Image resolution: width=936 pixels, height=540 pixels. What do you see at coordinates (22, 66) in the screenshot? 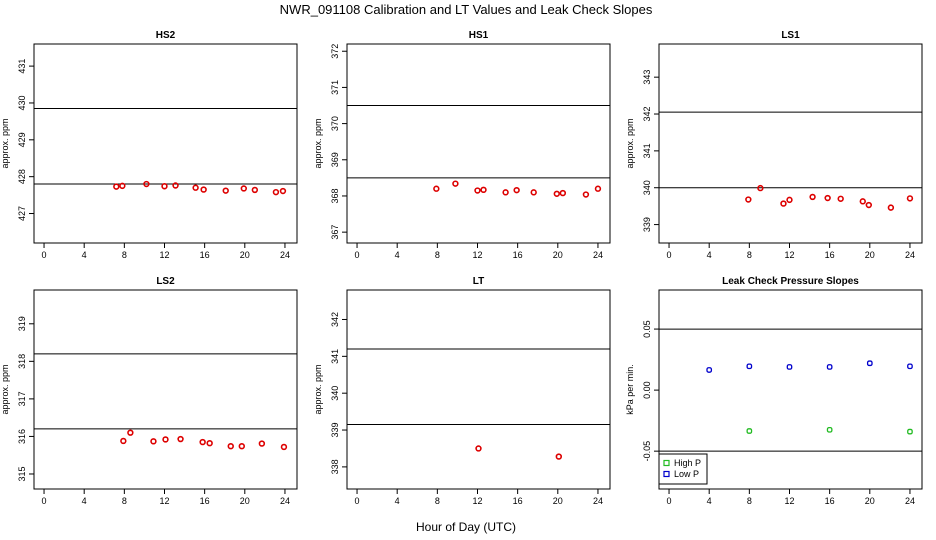
I see `y-tick-label: 431` at bounding box center [22, 66].